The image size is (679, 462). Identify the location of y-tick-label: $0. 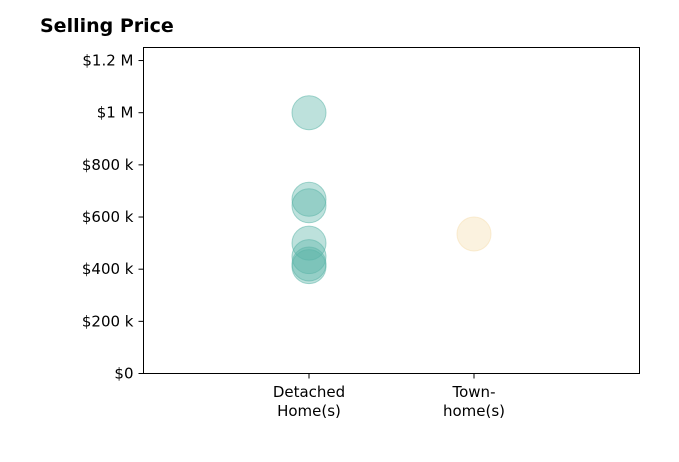
(123, 374).